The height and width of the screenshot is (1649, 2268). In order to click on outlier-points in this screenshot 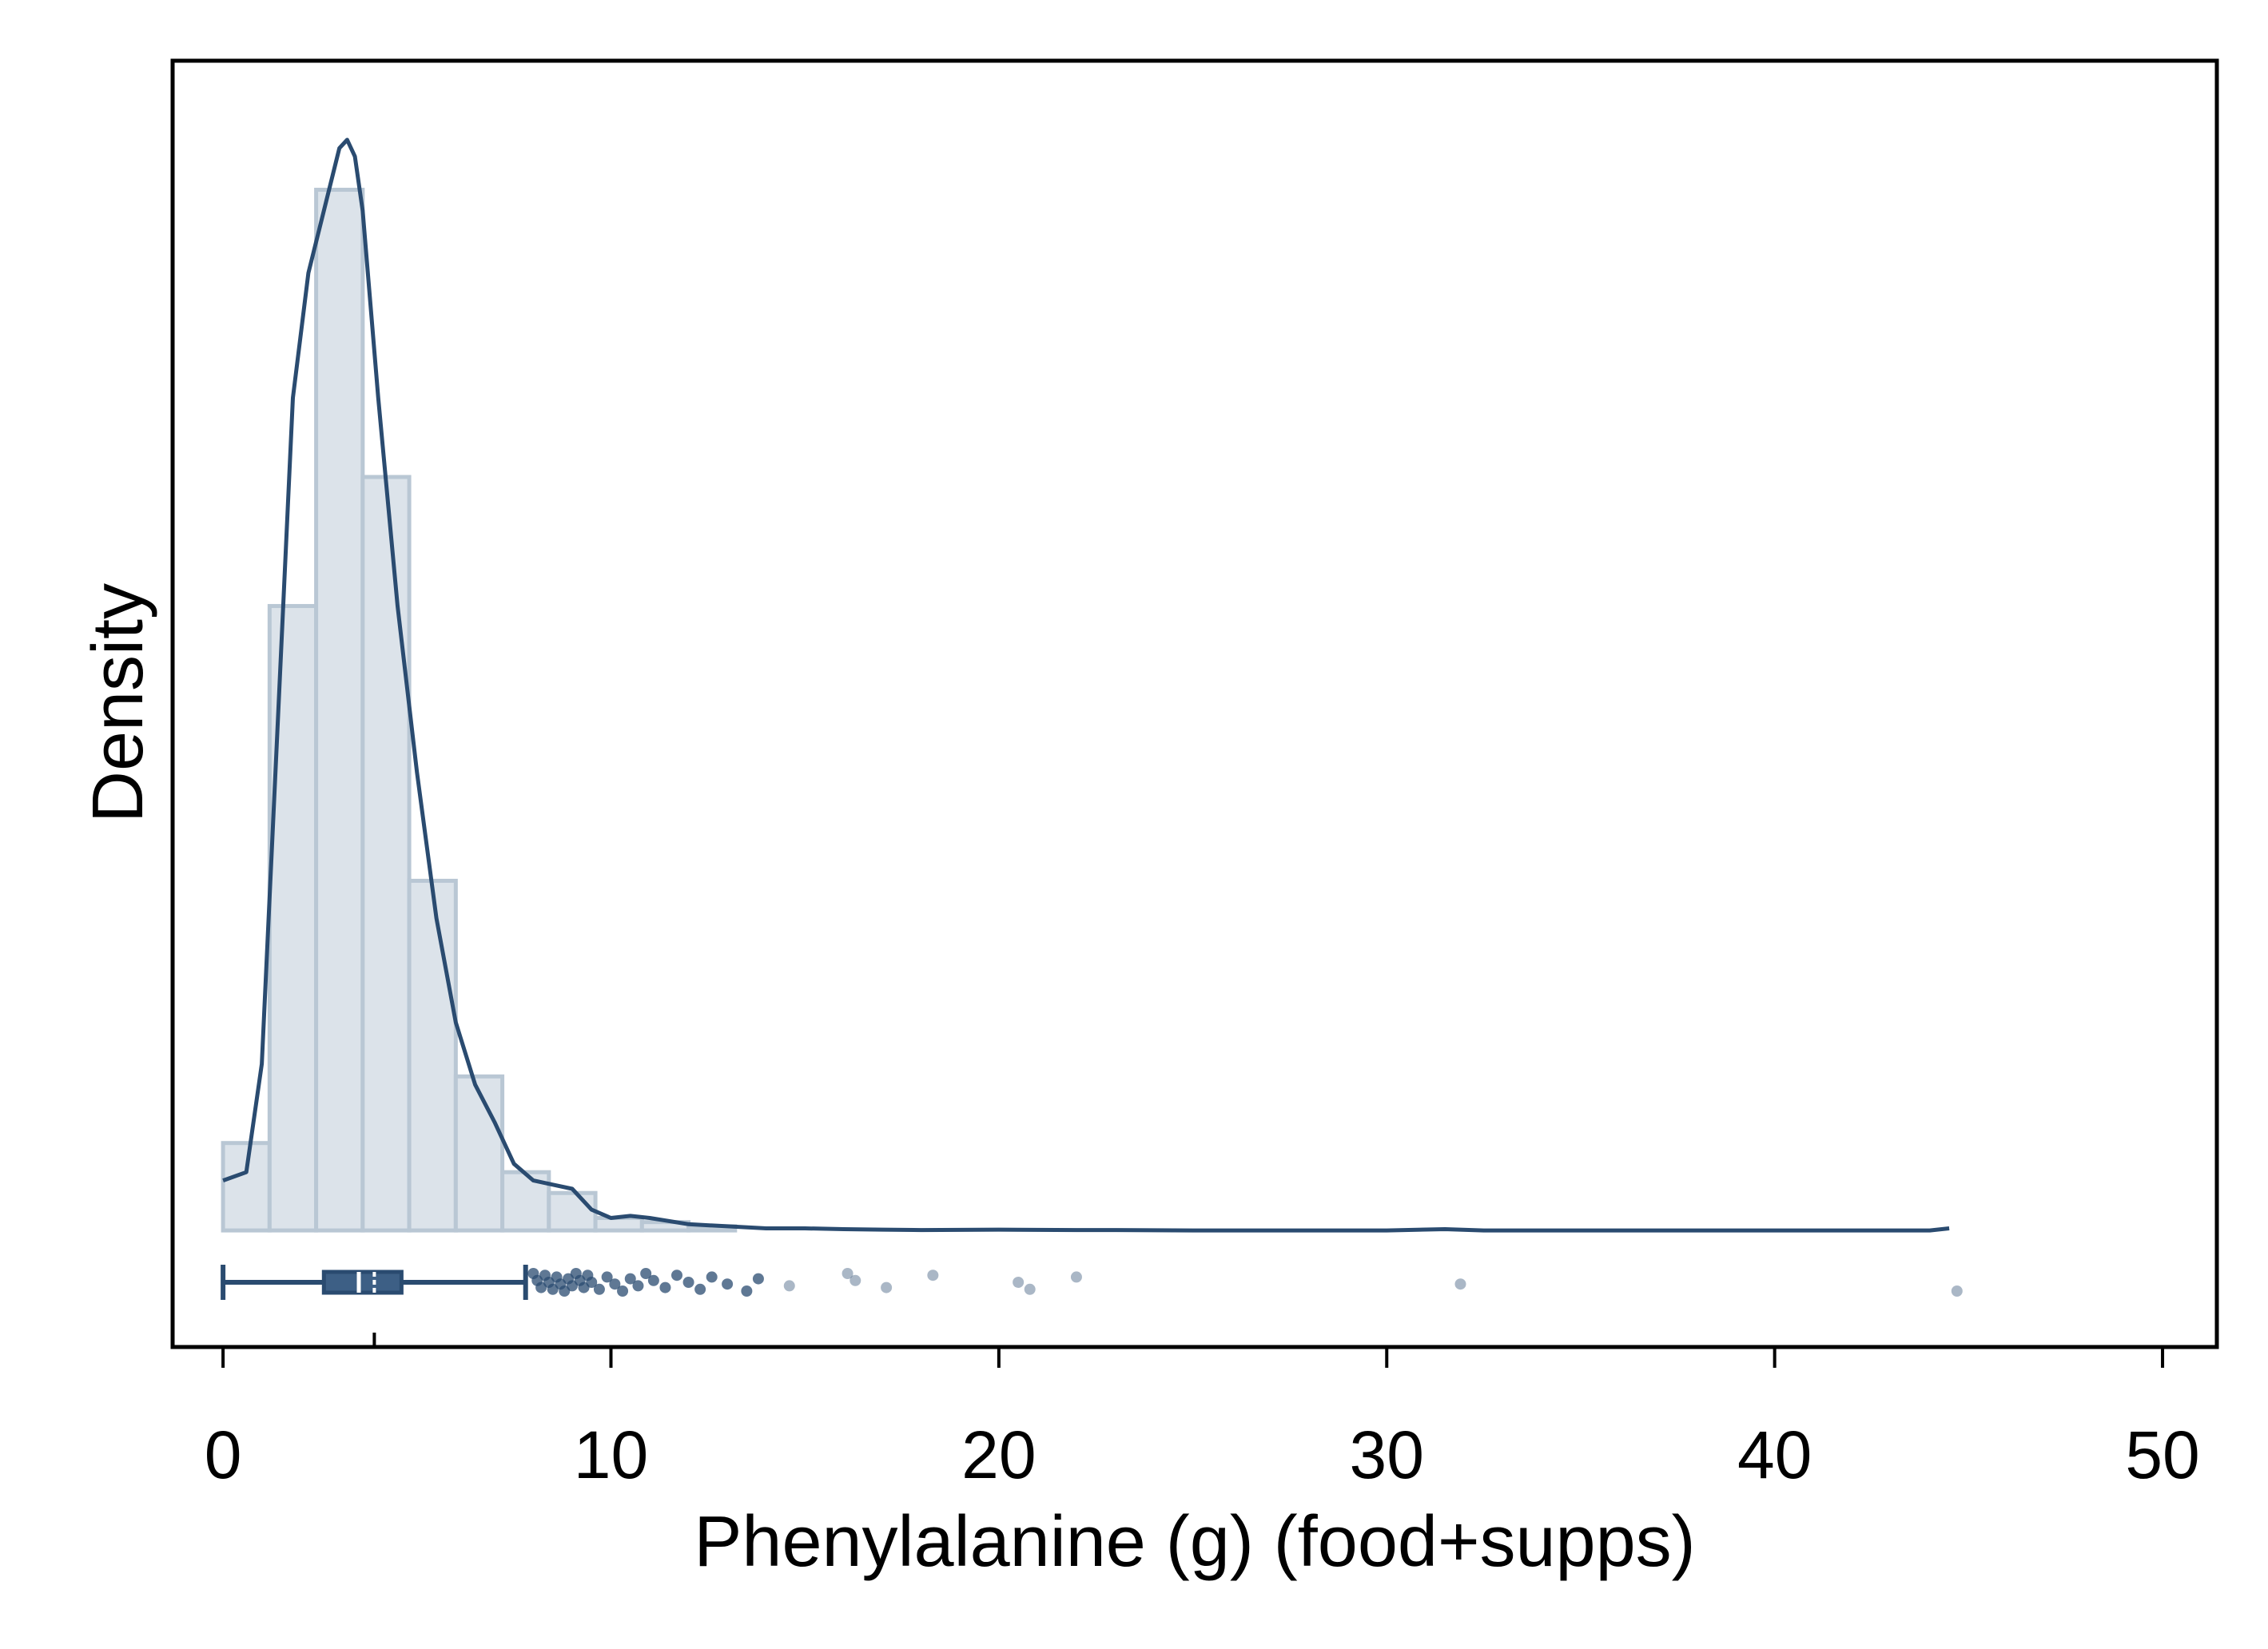, I will do `click(1245, 1282)`.